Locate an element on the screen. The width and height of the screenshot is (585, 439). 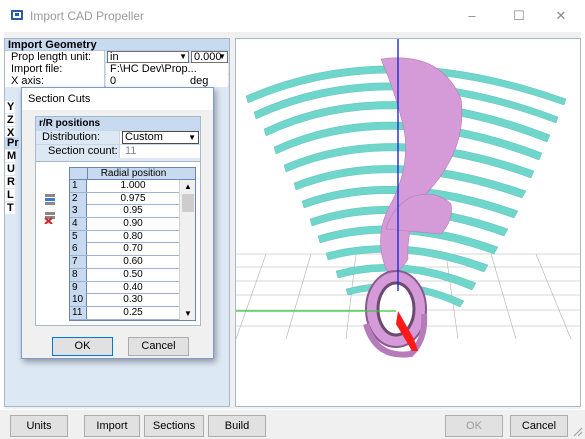
row-number: 9 is located at coordinates (78, 287).